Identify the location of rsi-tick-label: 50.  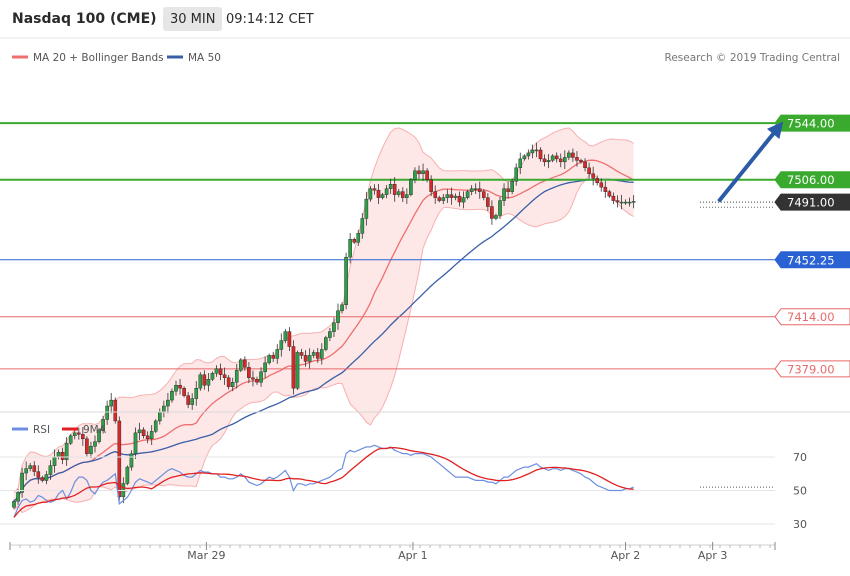
(800, 491).